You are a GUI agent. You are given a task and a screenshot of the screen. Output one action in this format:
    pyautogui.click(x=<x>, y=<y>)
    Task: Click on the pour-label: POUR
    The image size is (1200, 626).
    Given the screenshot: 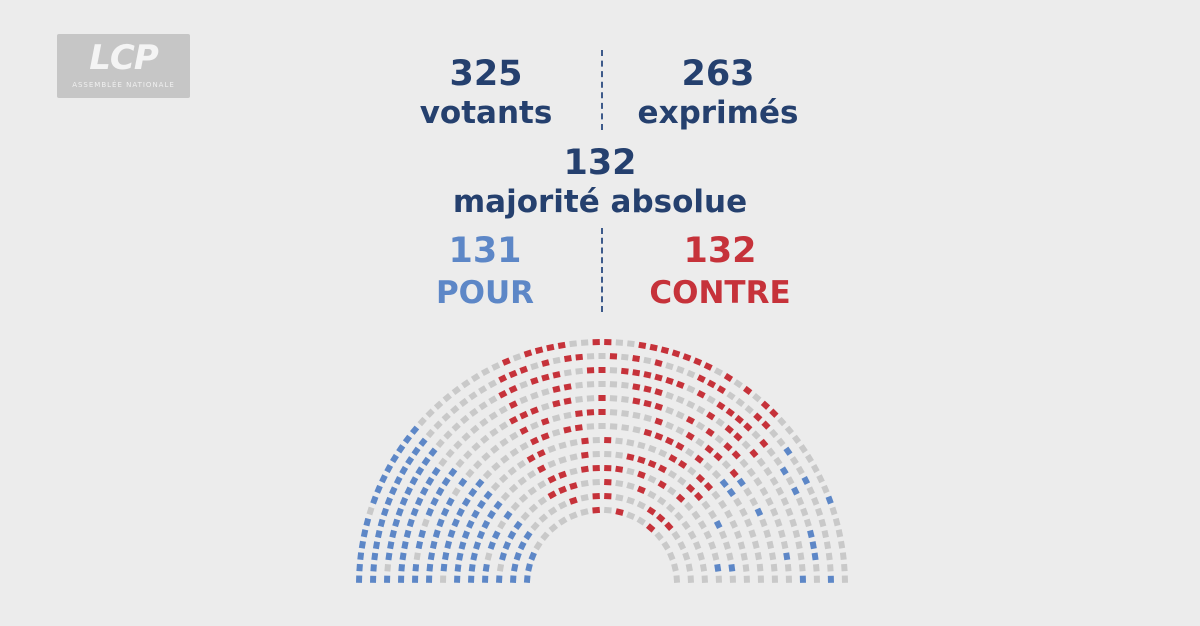 What is the action you would take?
    pyautogui.click(x=485, y=293)
    